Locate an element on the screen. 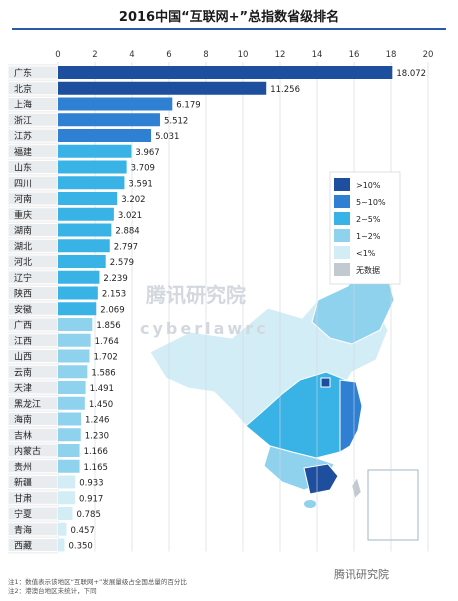 The image size is (458, 601). data-label: 1.764 is located at coordinates (107, 342).